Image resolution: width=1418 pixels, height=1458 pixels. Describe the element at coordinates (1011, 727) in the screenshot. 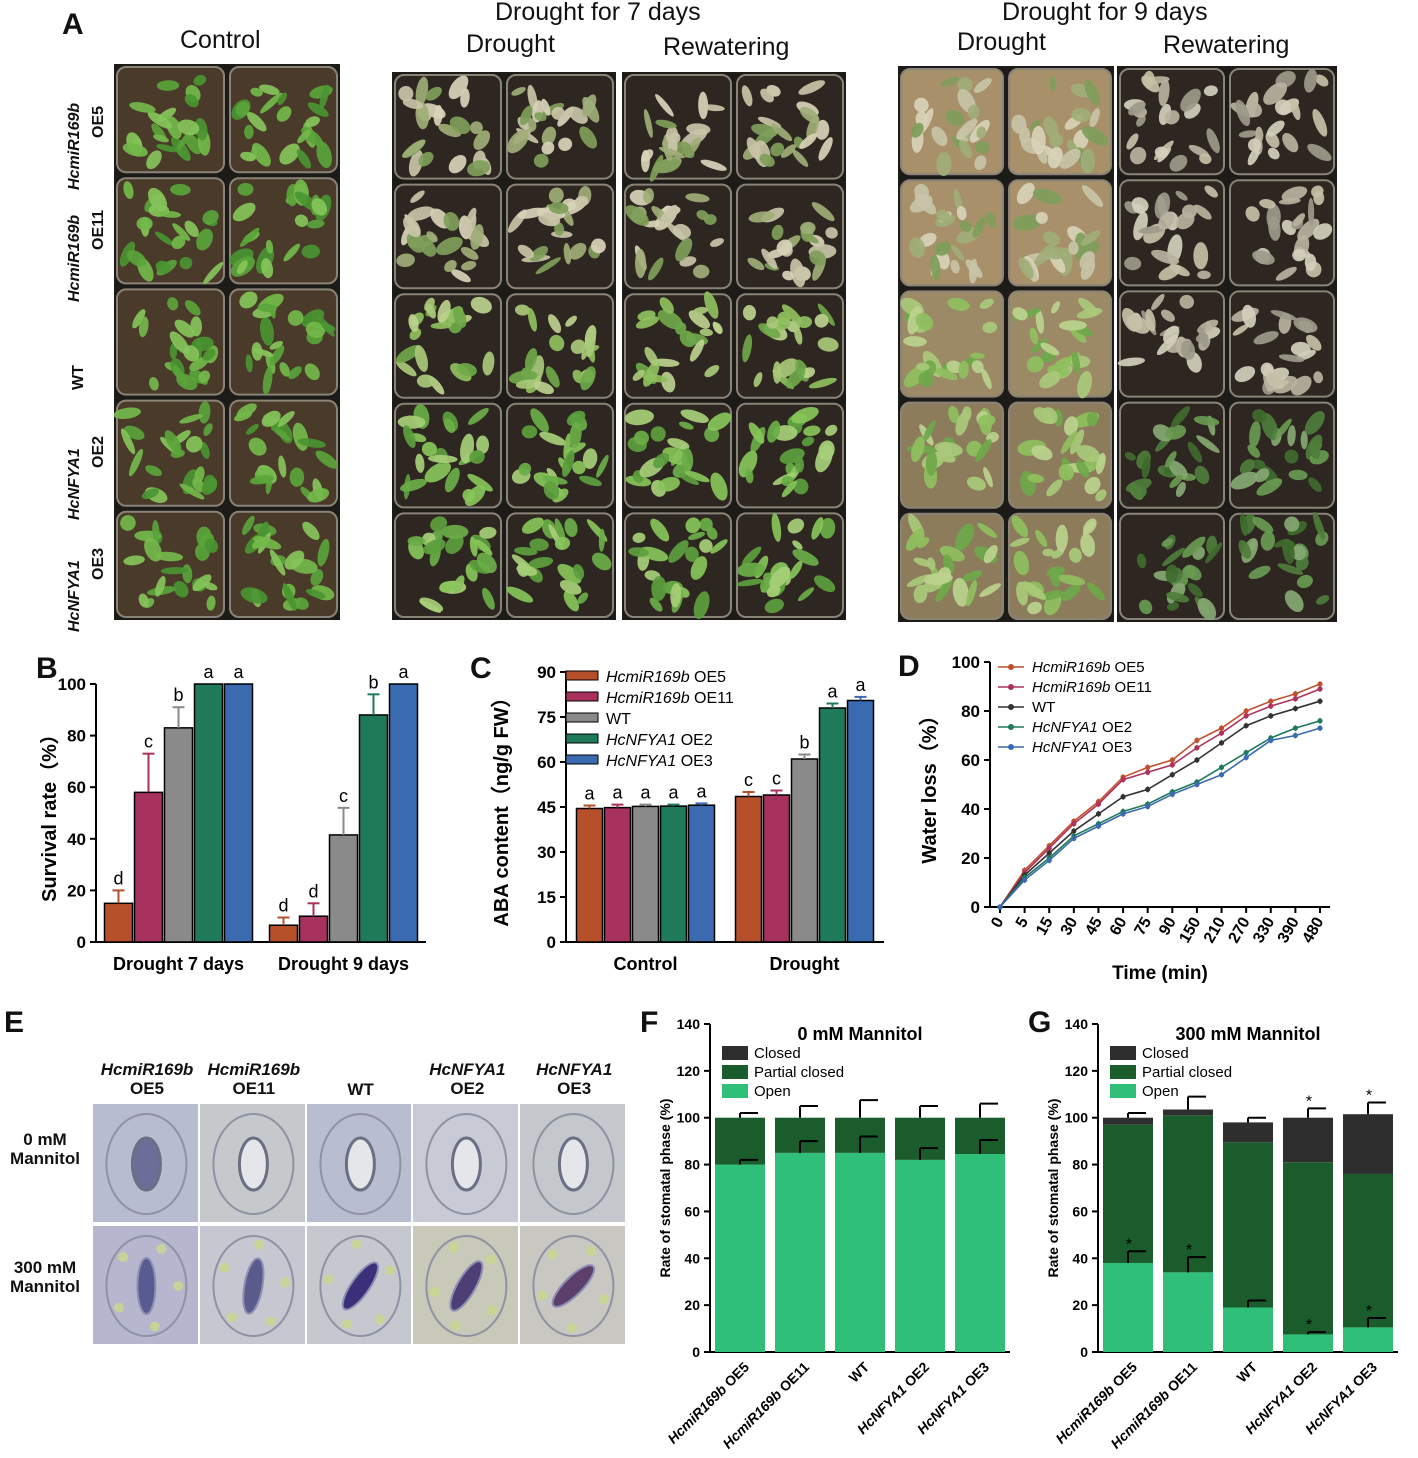

I see `legend-marker` at that location.